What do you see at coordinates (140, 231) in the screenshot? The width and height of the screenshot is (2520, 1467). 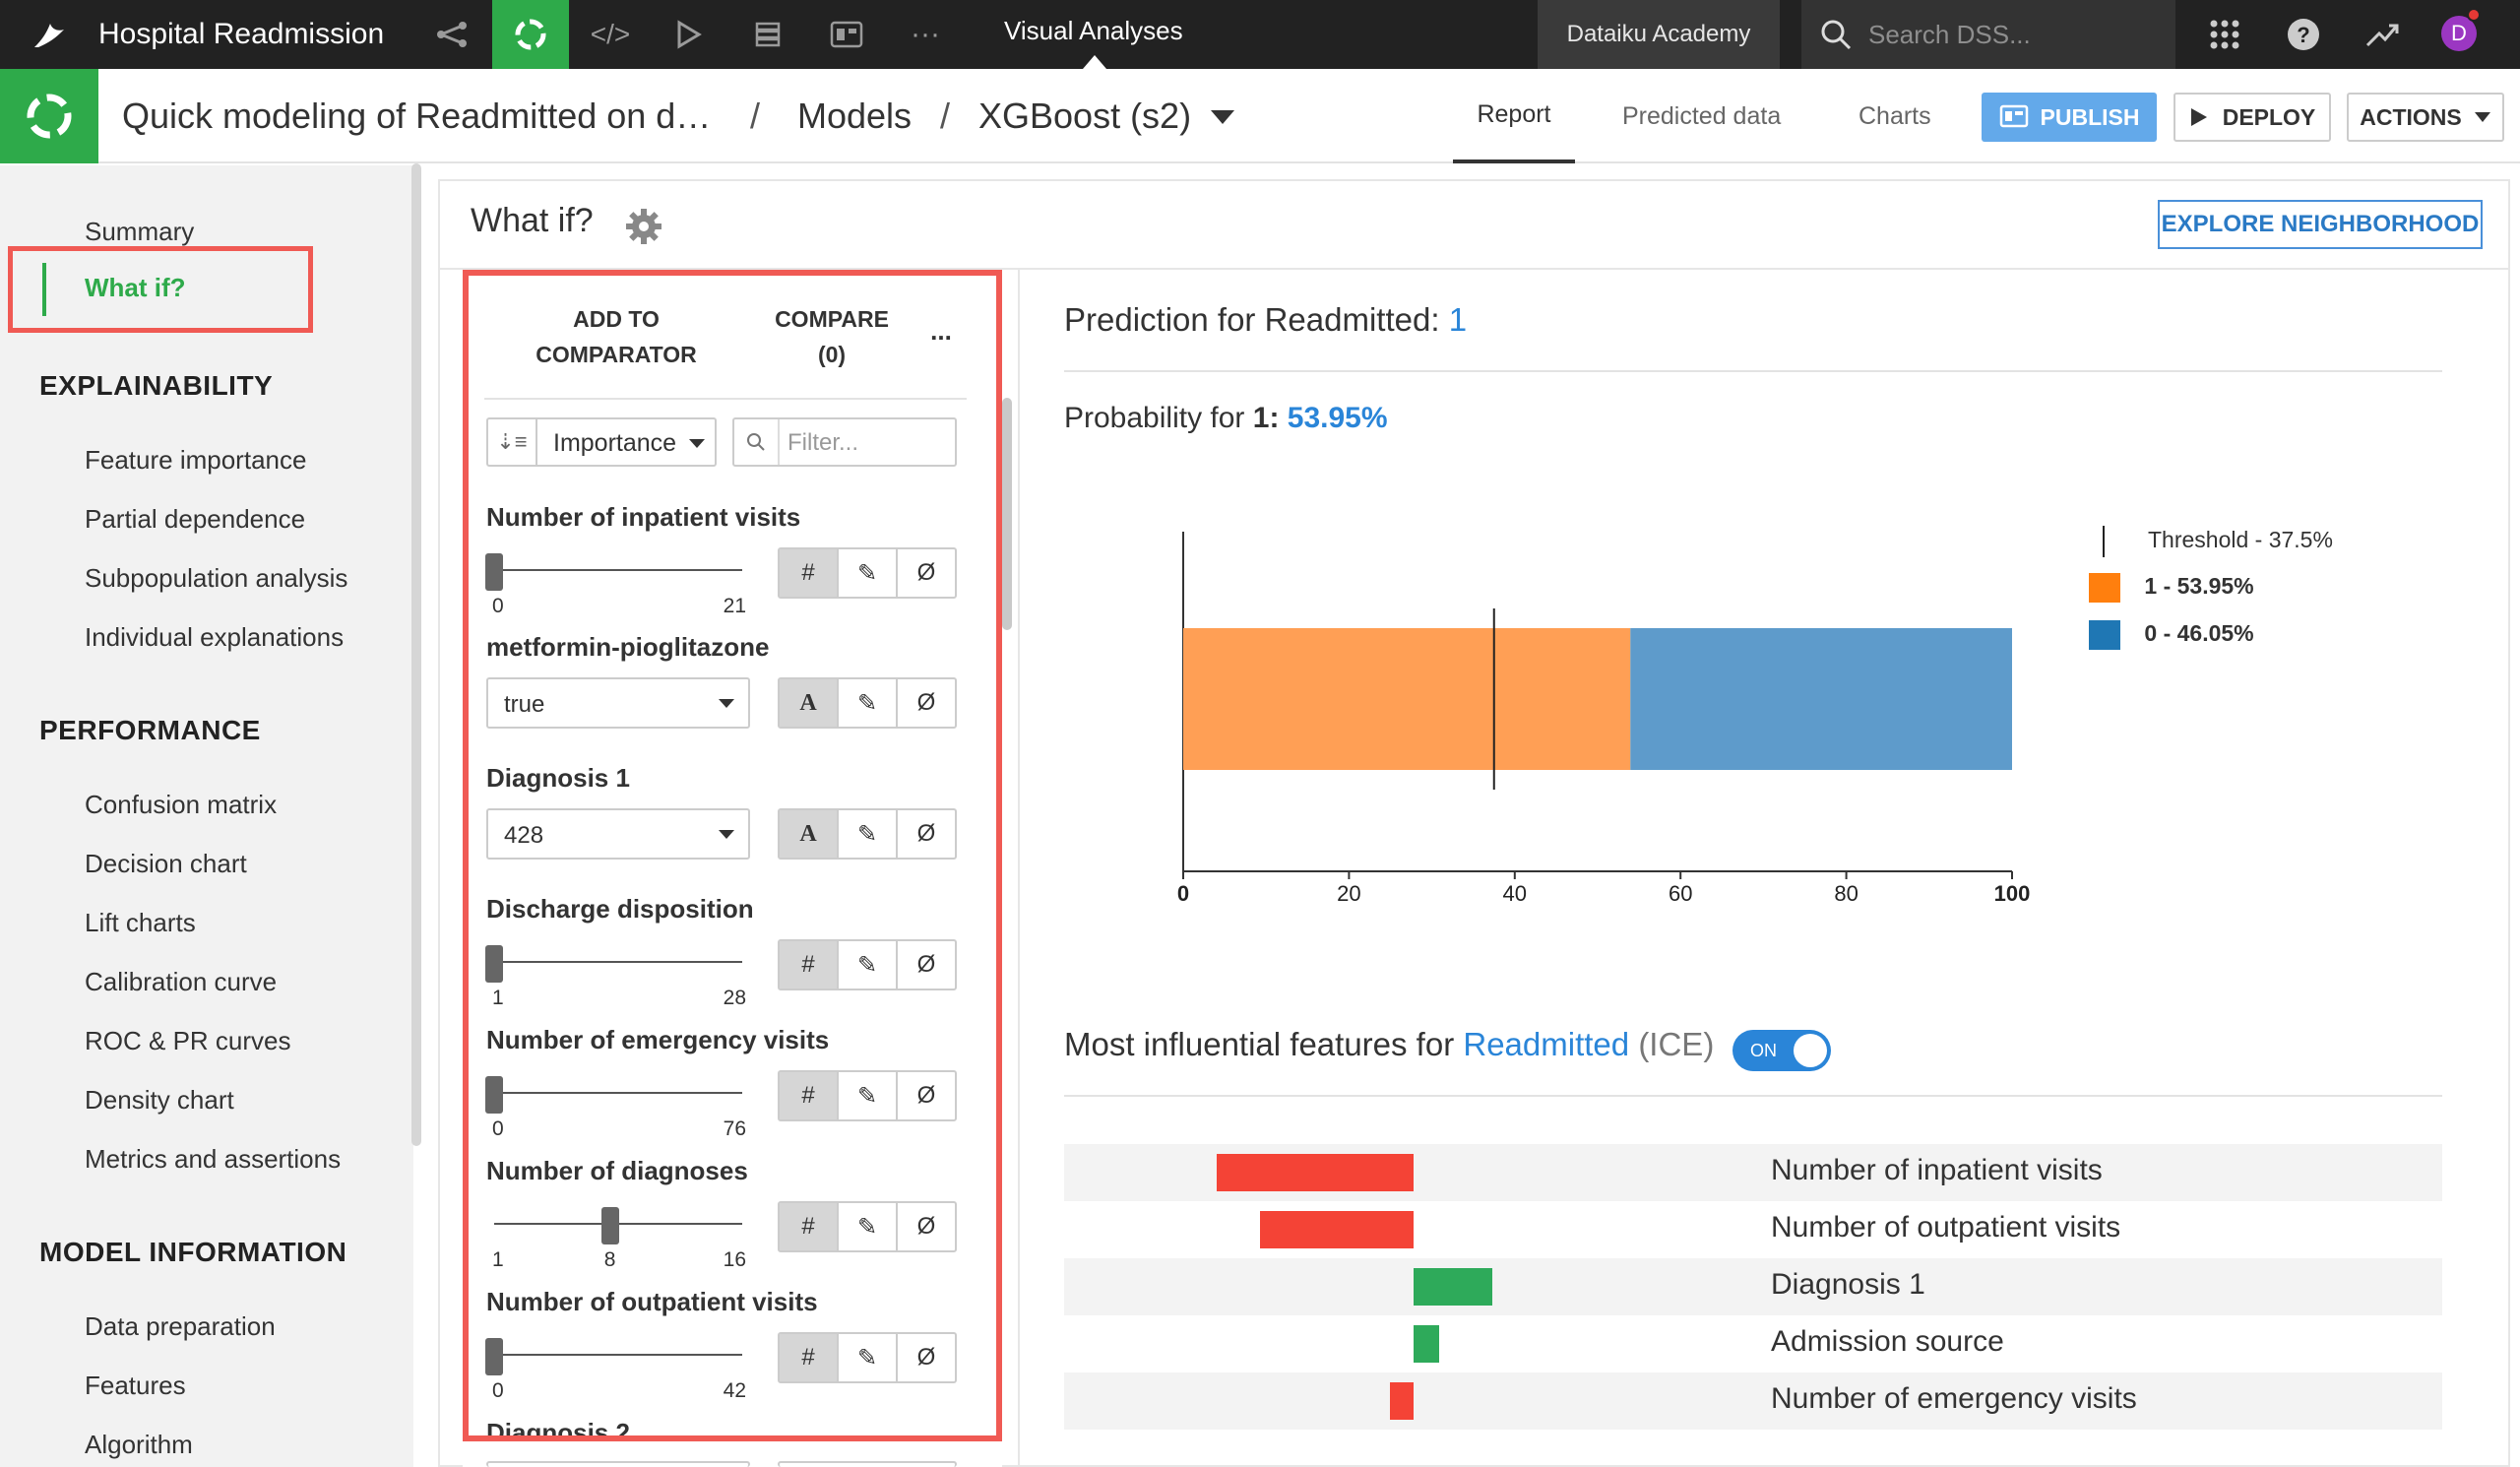 I see `sidebar-item-summary: Summary` at bounding box center [140, 231].